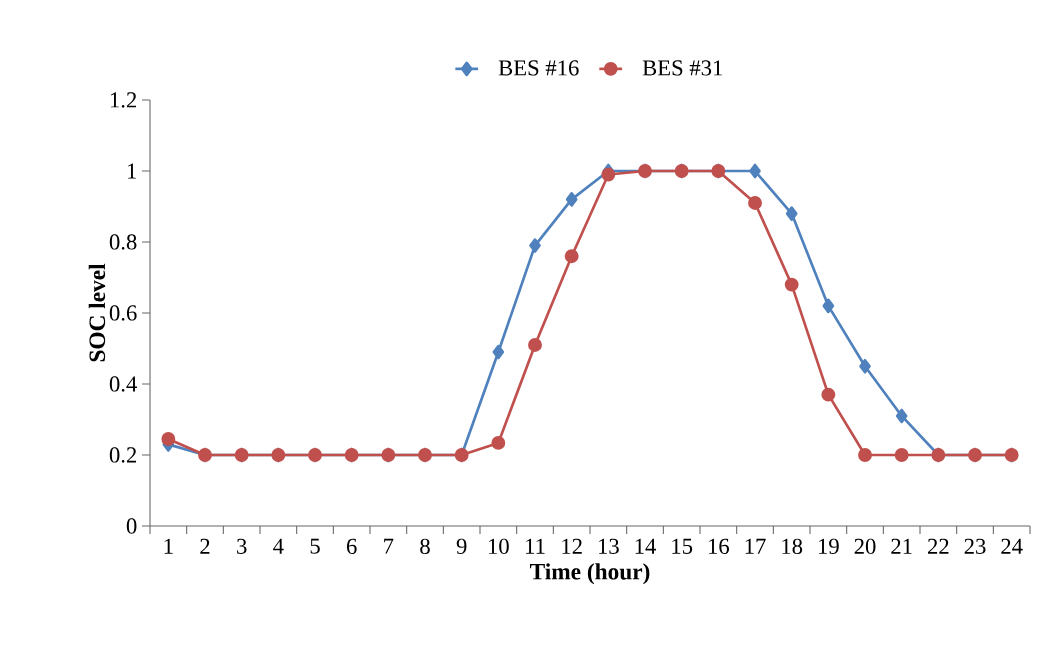  Describe the element at coordinates (461, 546) in the screenshot. I see `x-tick-label: 9` at that location.